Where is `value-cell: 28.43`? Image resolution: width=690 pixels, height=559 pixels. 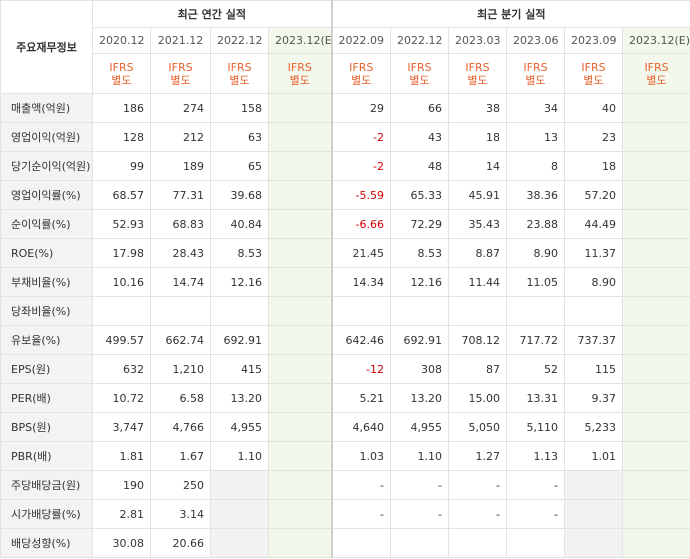 value-cell: 28.43 is located at coordinates (180, 253).